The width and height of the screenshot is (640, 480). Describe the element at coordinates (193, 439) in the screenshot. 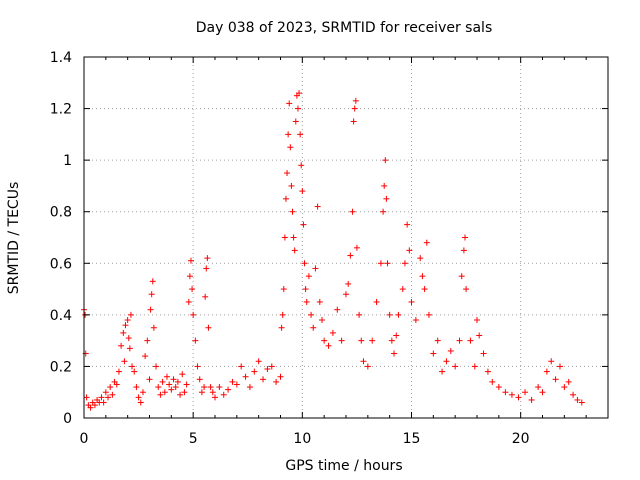

I see `x-tick-label: 5` at that location.